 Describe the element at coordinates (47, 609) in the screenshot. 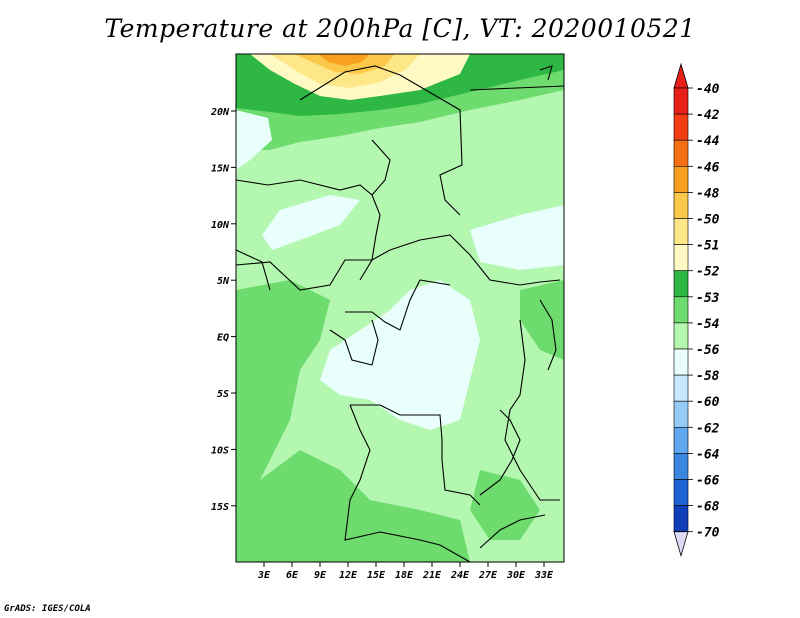

I see `grads-credit: GrADS: IGES/COLA` at that location.